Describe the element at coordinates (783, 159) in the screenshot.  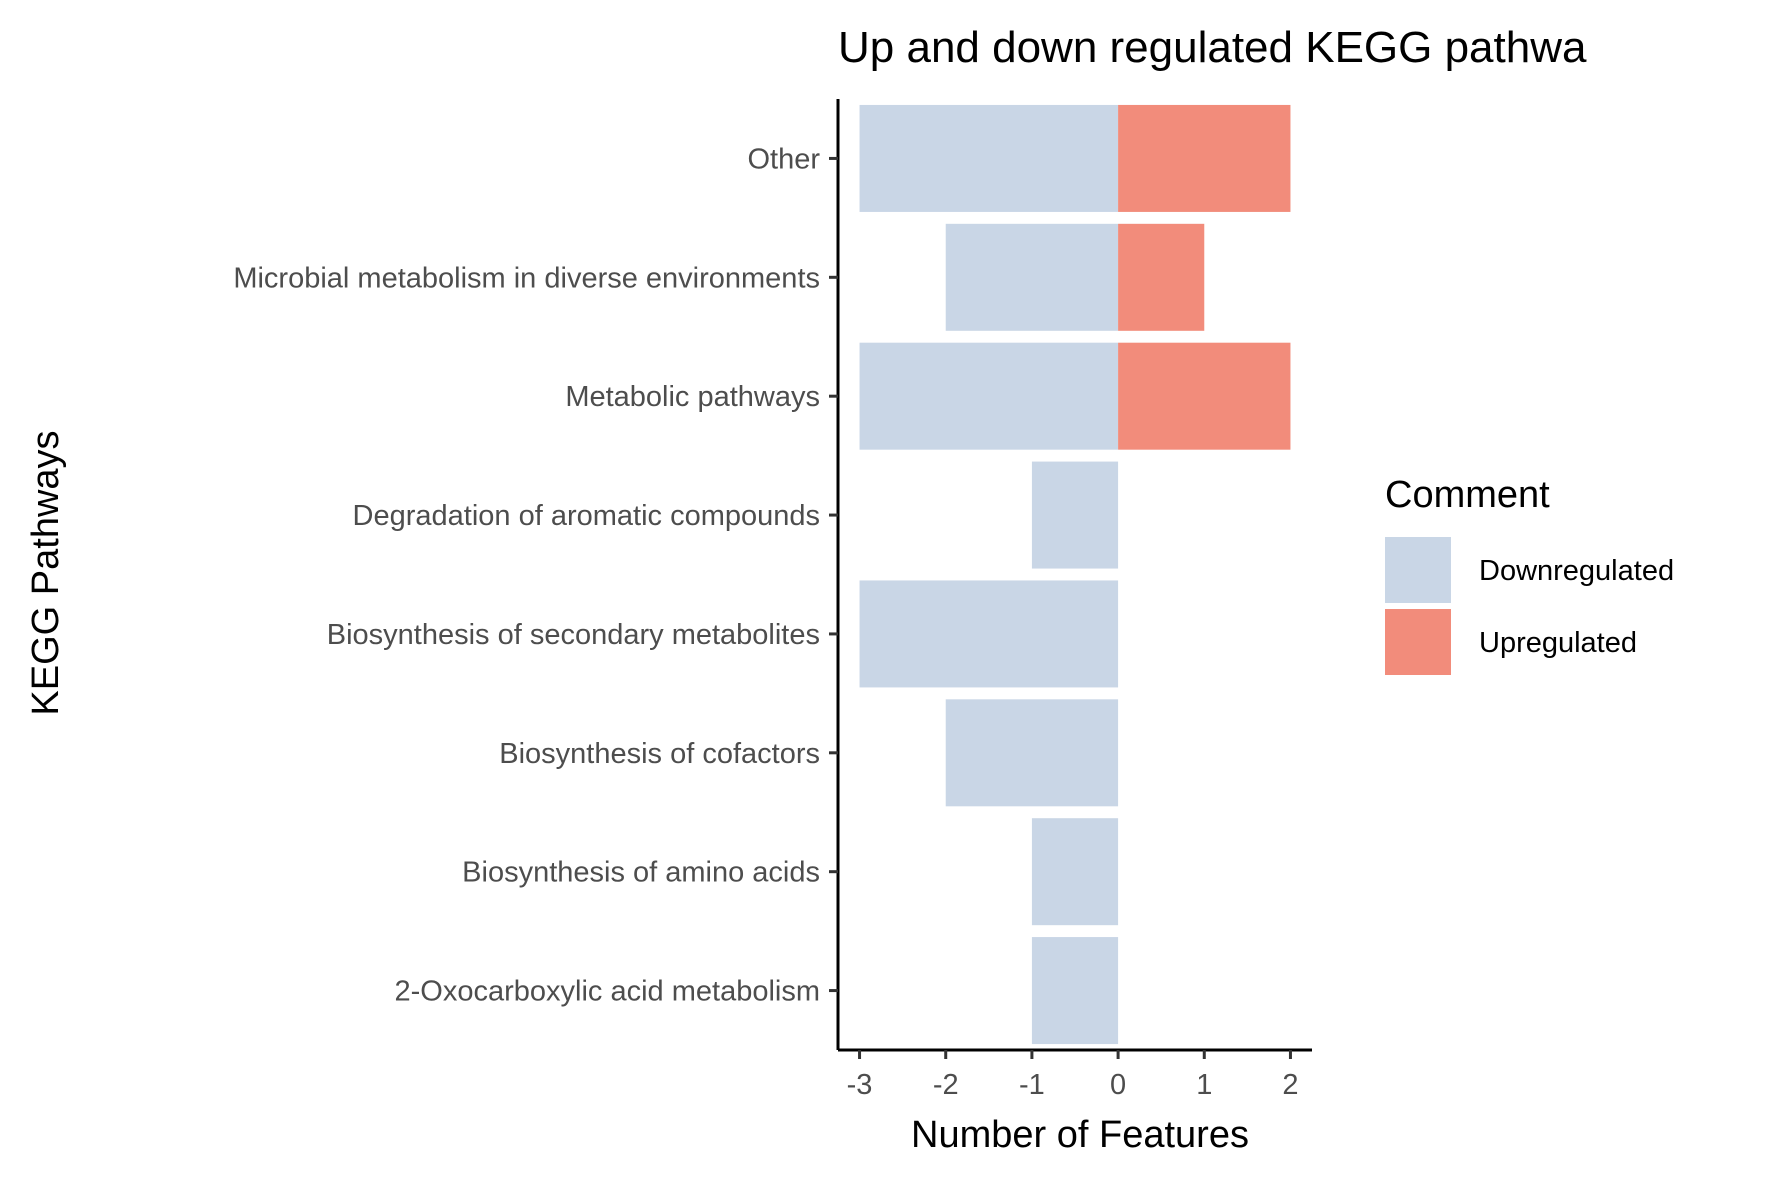
I see `y-tick-label: Other` at that location.